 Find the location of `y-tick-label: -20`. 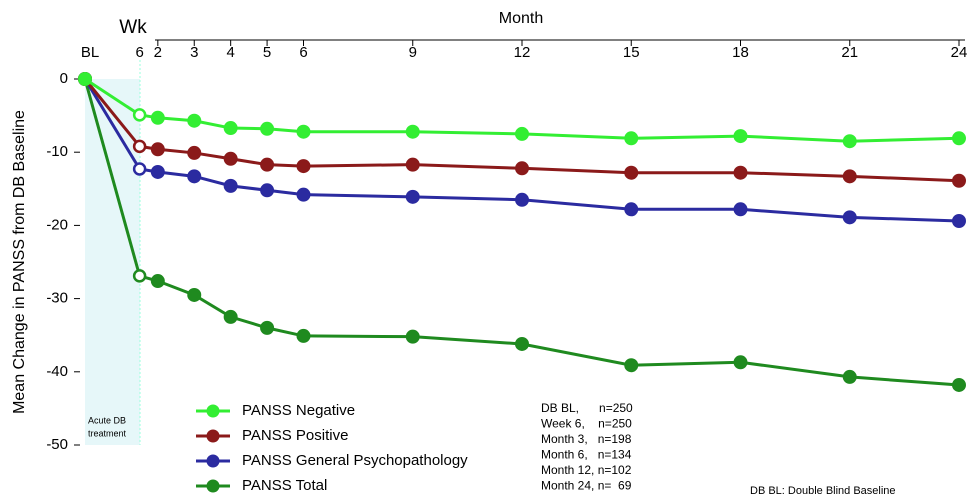

y-tick-label: -20 is located at coordinates (57, 224).